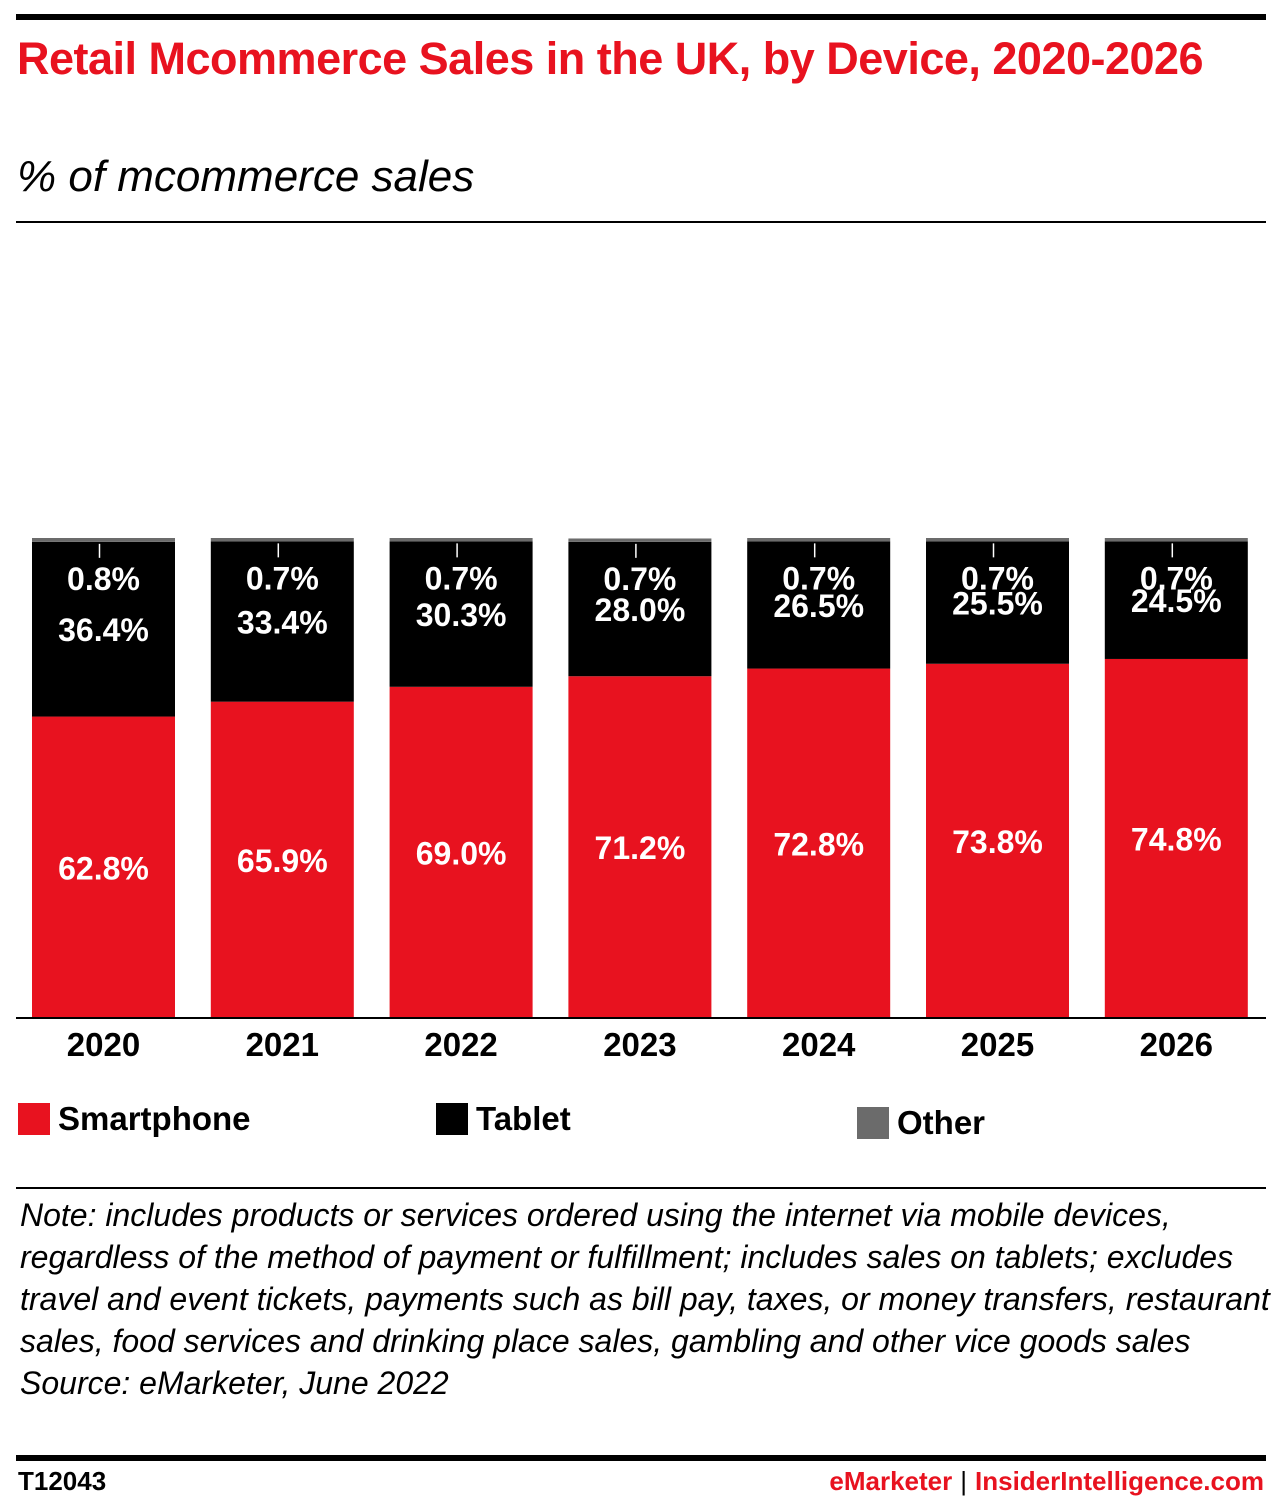 The width and height of the screenshot is (1280, 1499). Describe the element at coordinates (282, 578) in the screenshot. I see `label-other-2021: 0.7%` at that location.